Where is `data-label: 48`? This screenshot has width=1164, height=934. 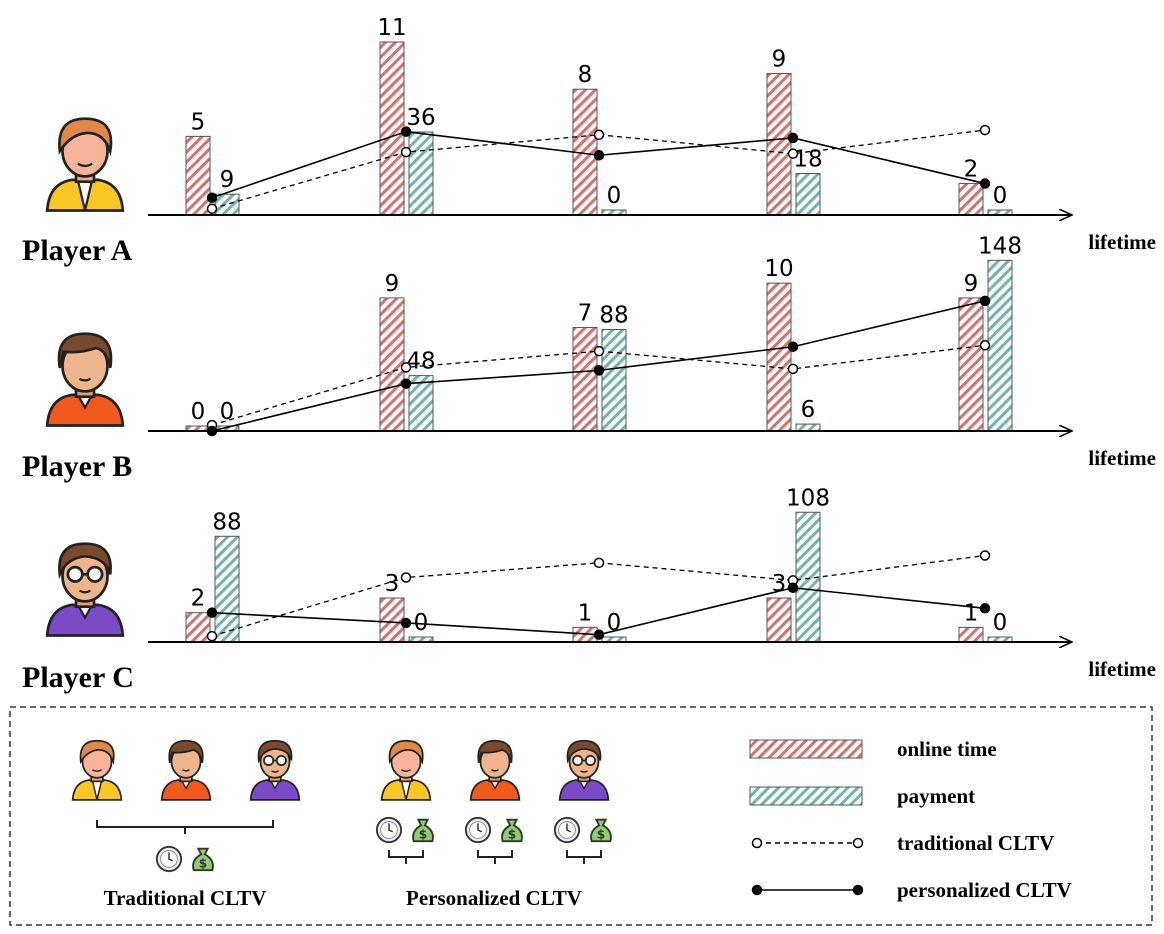 data-label: 48 is located at coordinates (420, 362).